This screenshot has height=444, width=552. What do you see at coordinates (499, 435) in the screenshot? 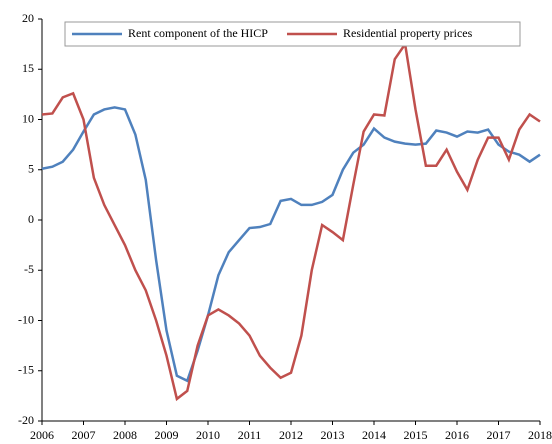
I see `x-tick-label: 2017` at bounding box center [499, 435].